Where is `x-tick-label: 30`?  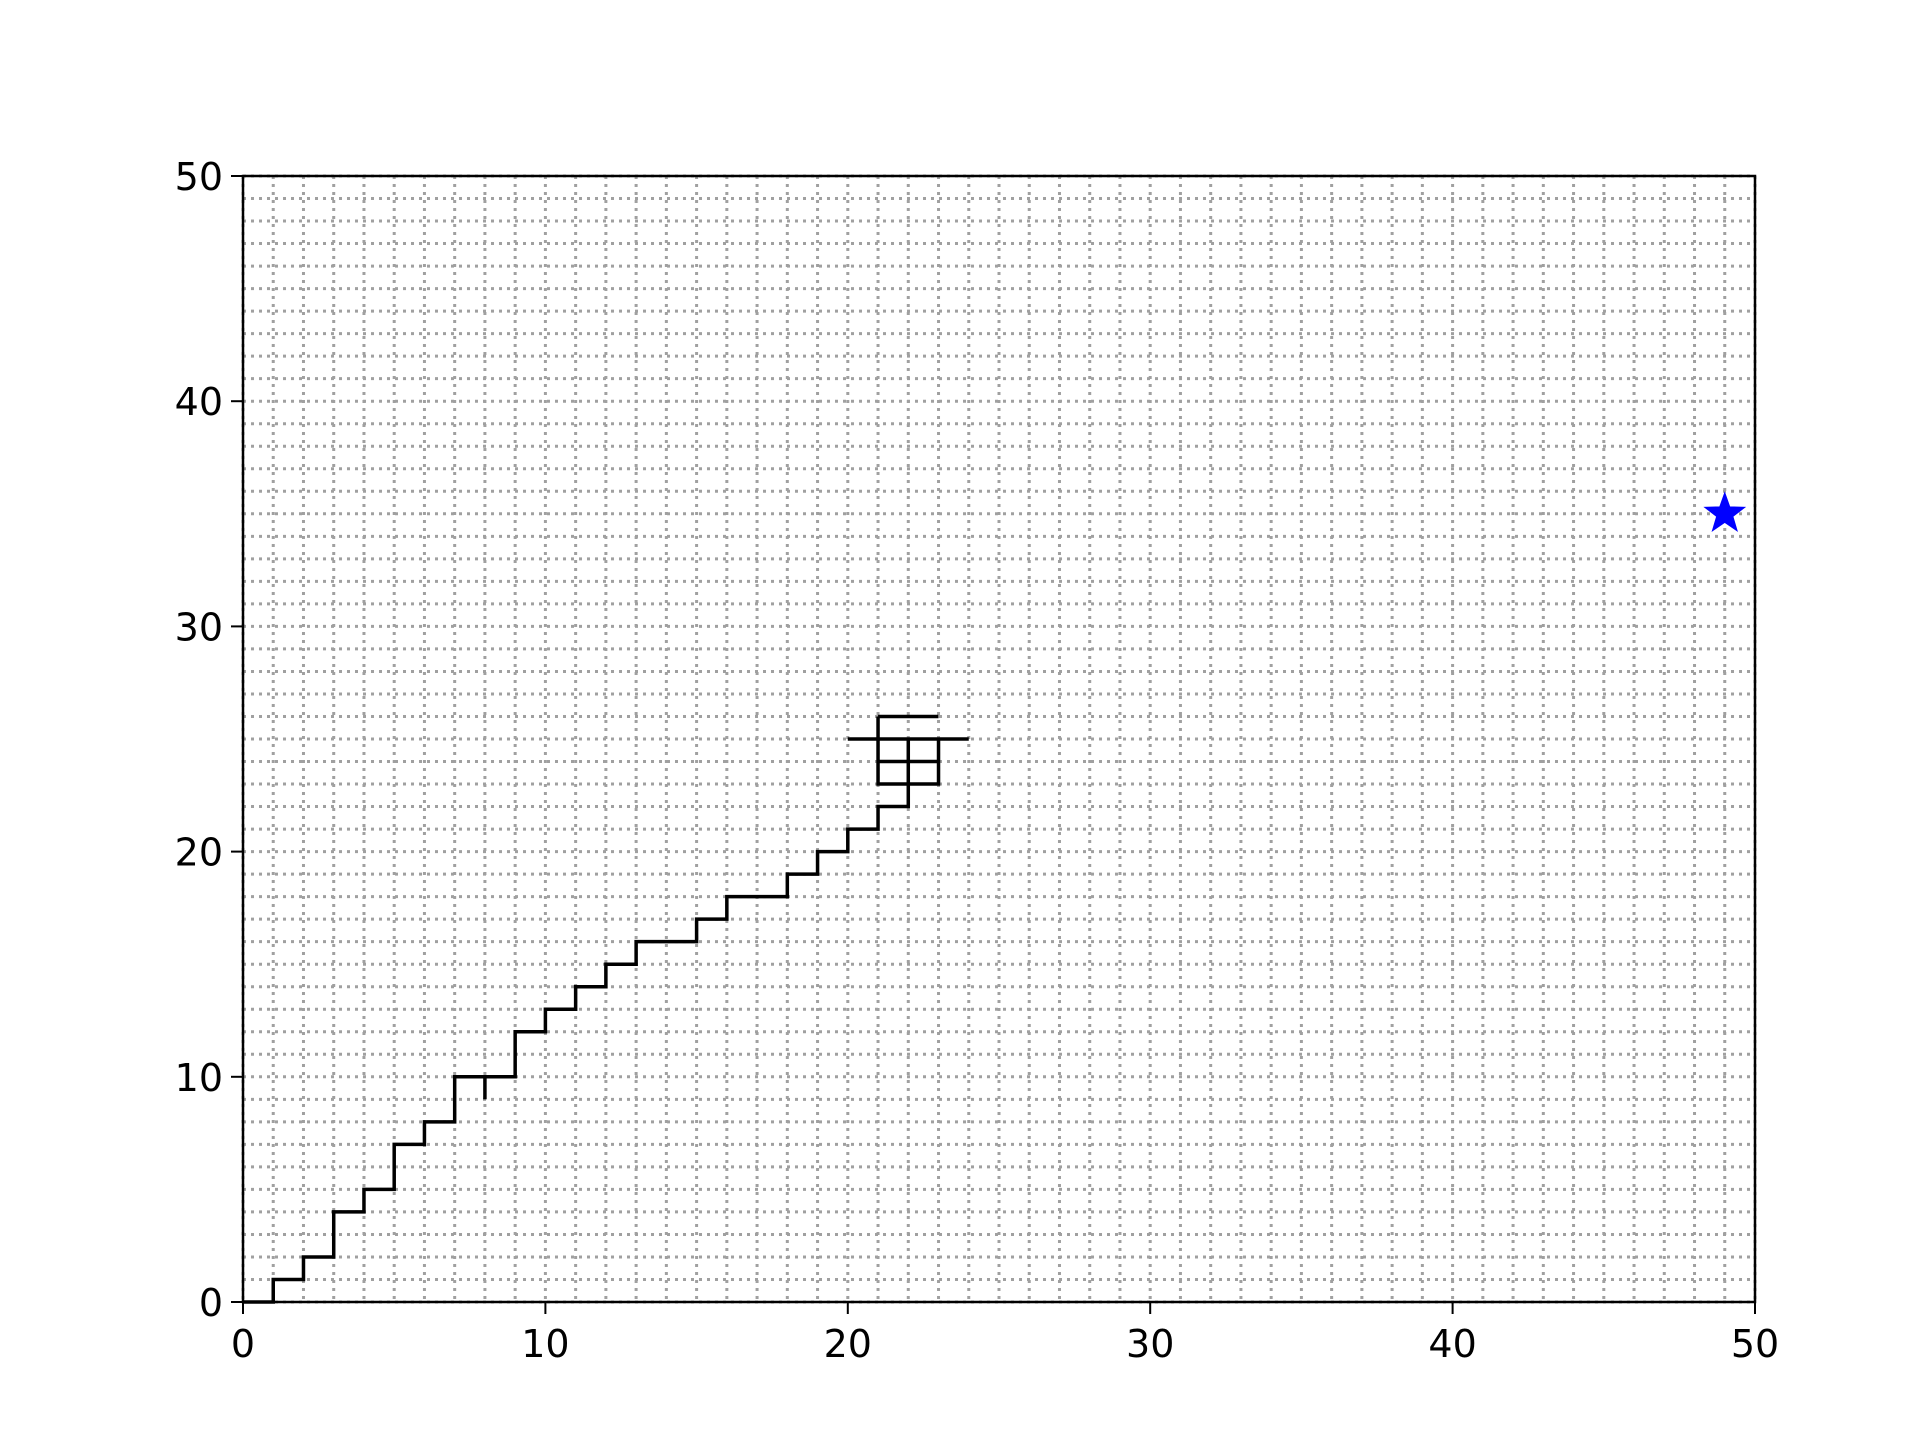 x-tick-label: 30 is located at coordinates (1150, 1344).